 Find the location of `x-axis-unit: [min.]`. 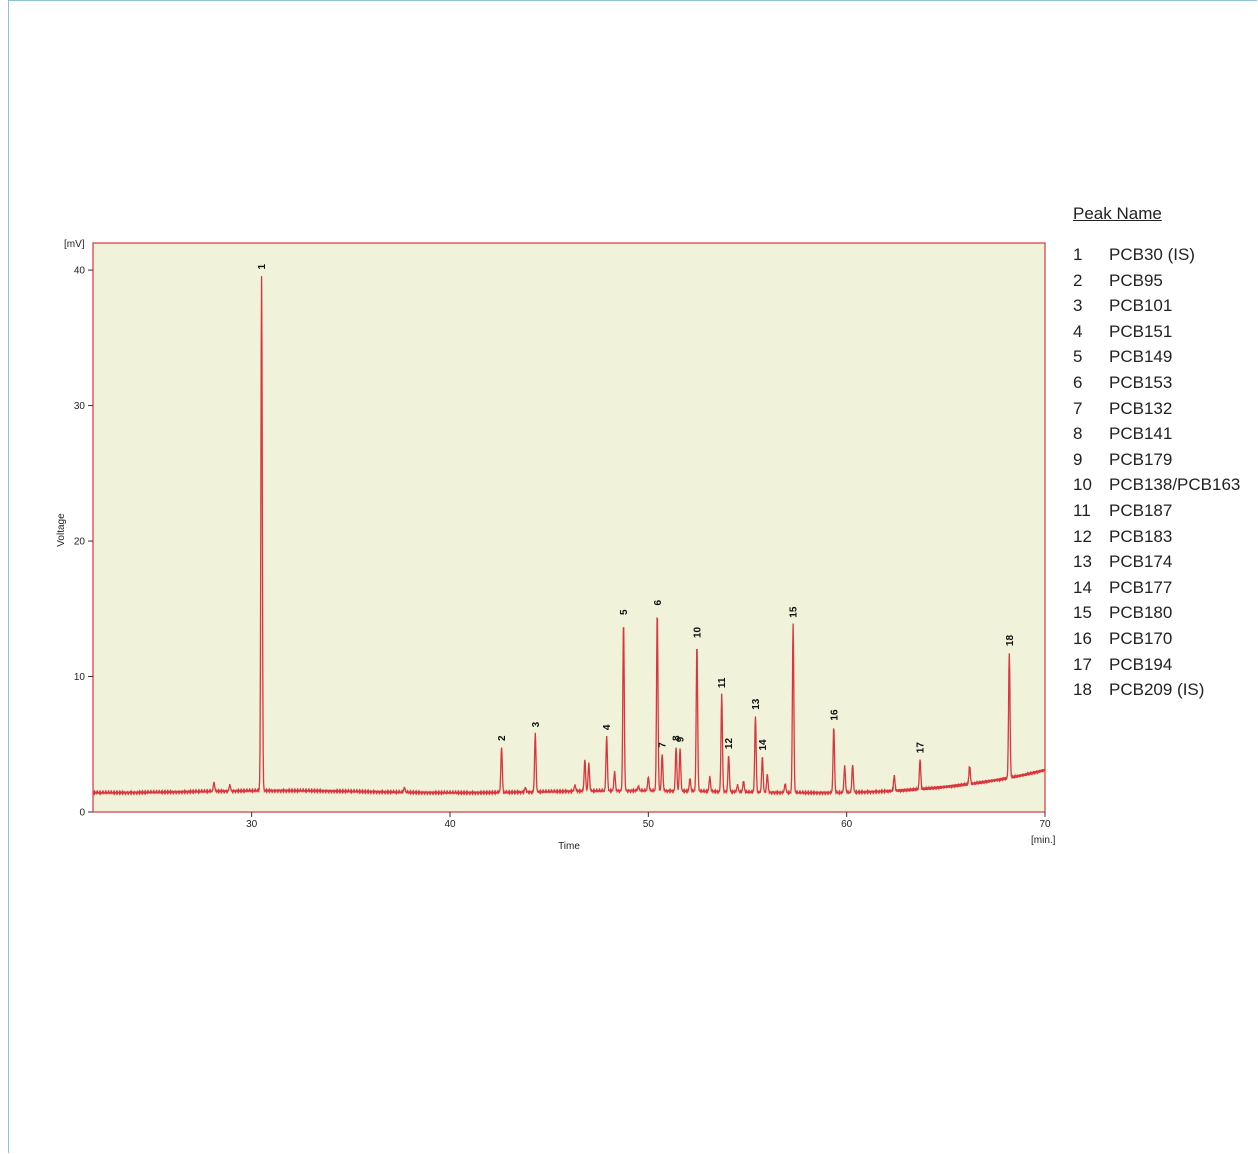

x-axis-unit: [min.] is located at coordinates (1043, 840).